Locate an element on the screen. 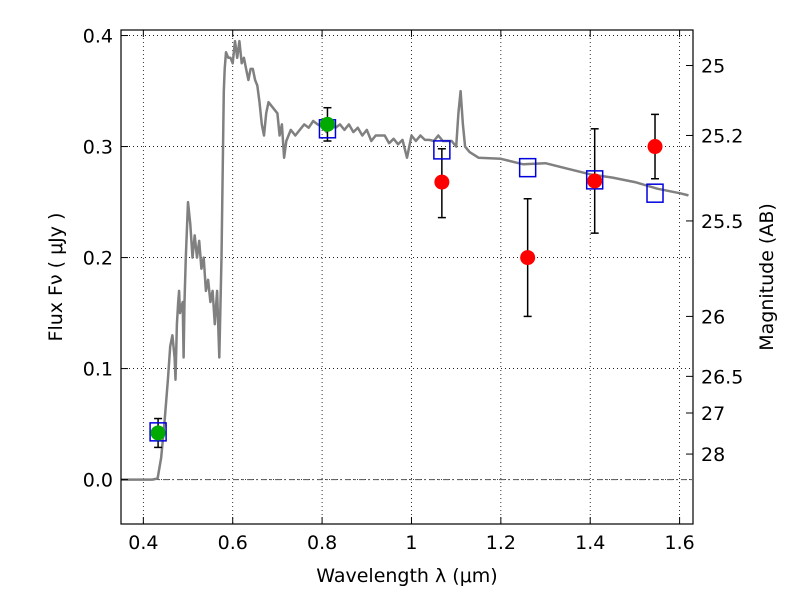 This screenshot has width=800, height=600. y-tick-label: 0.0 is located at coordinates (98, 481).